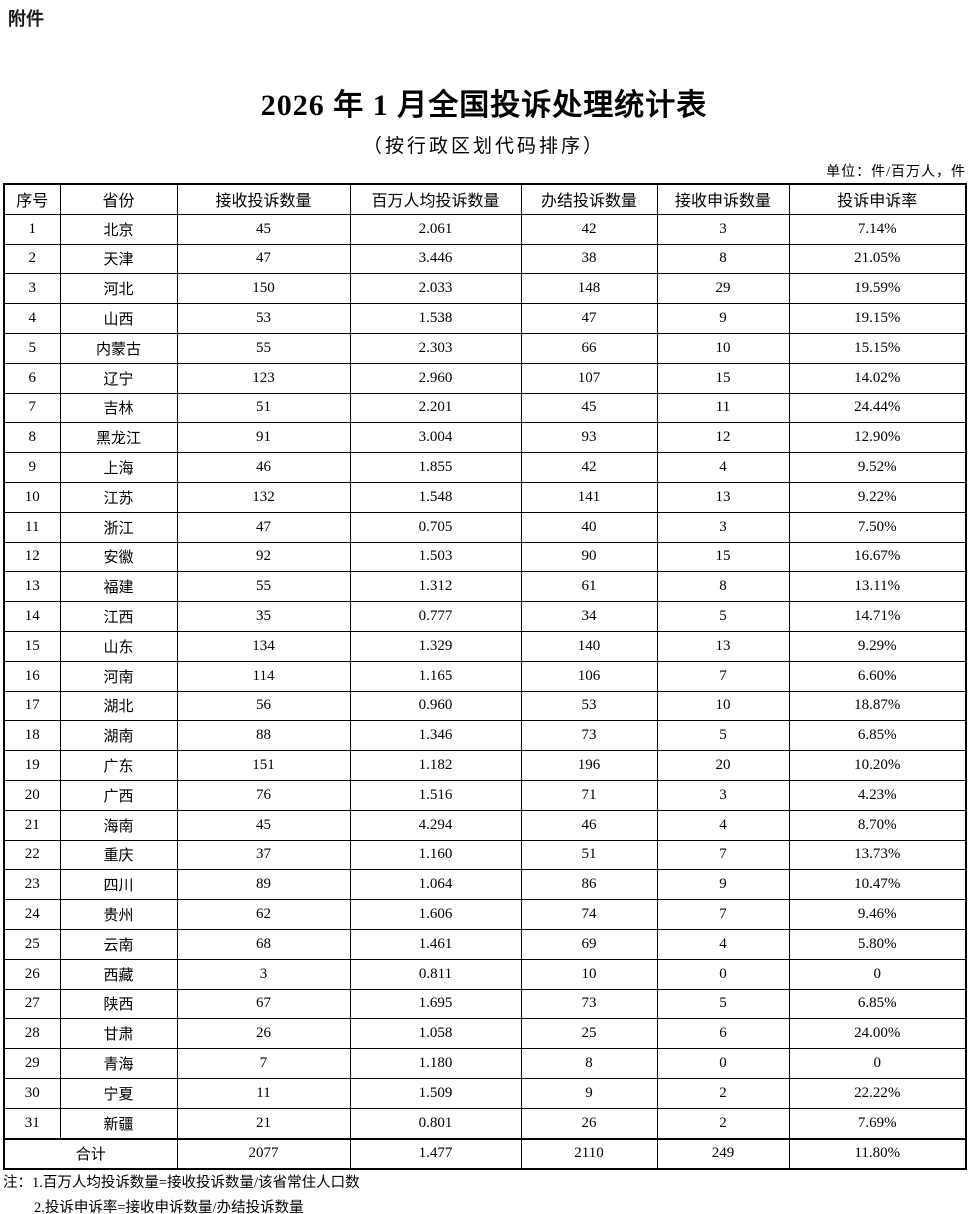 Image resolution: width=968 pixels, height=1214 pixels. What do you see at coordinates (723, 765) in the screenshot?
I see `table-cell: 20` at bounding box center [723, 765].